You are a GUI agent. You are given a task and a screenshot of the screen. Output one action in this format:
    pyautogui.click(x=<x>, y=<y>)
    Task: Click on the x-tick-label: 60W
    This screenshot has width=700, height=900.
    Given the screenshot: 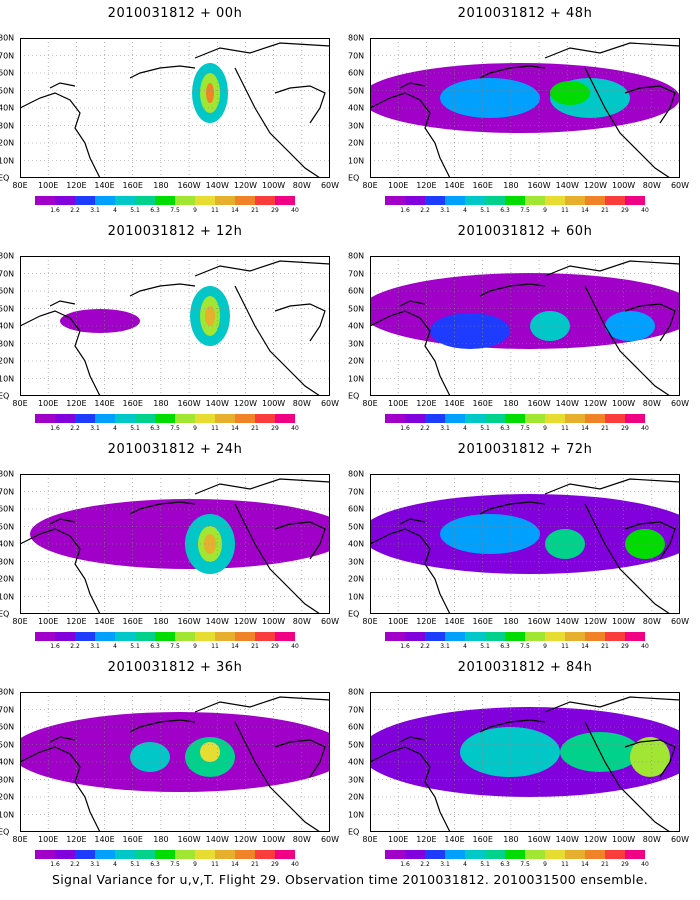 What is the action you would take?
    pyautogui.click(x=330, y=839)
    